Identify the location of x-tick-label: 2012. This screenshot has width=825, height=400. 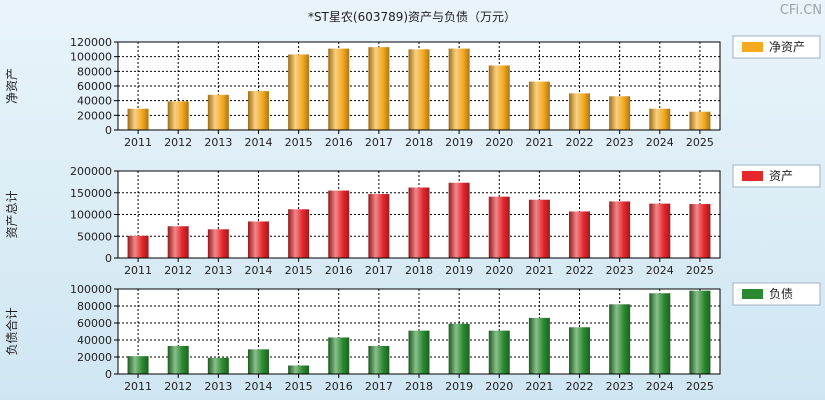
(178, 386).